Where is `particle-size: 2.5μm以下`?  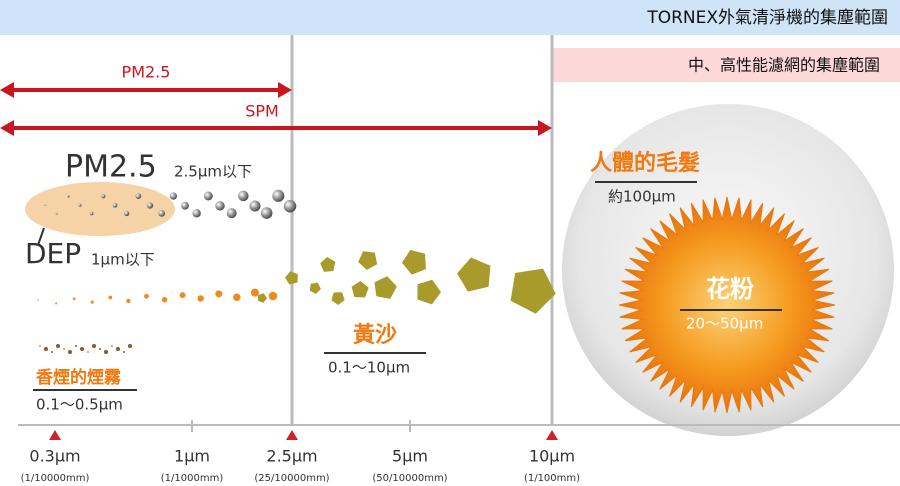 particle-size: 2.5μm以下 is located at coordinates (213, 172).